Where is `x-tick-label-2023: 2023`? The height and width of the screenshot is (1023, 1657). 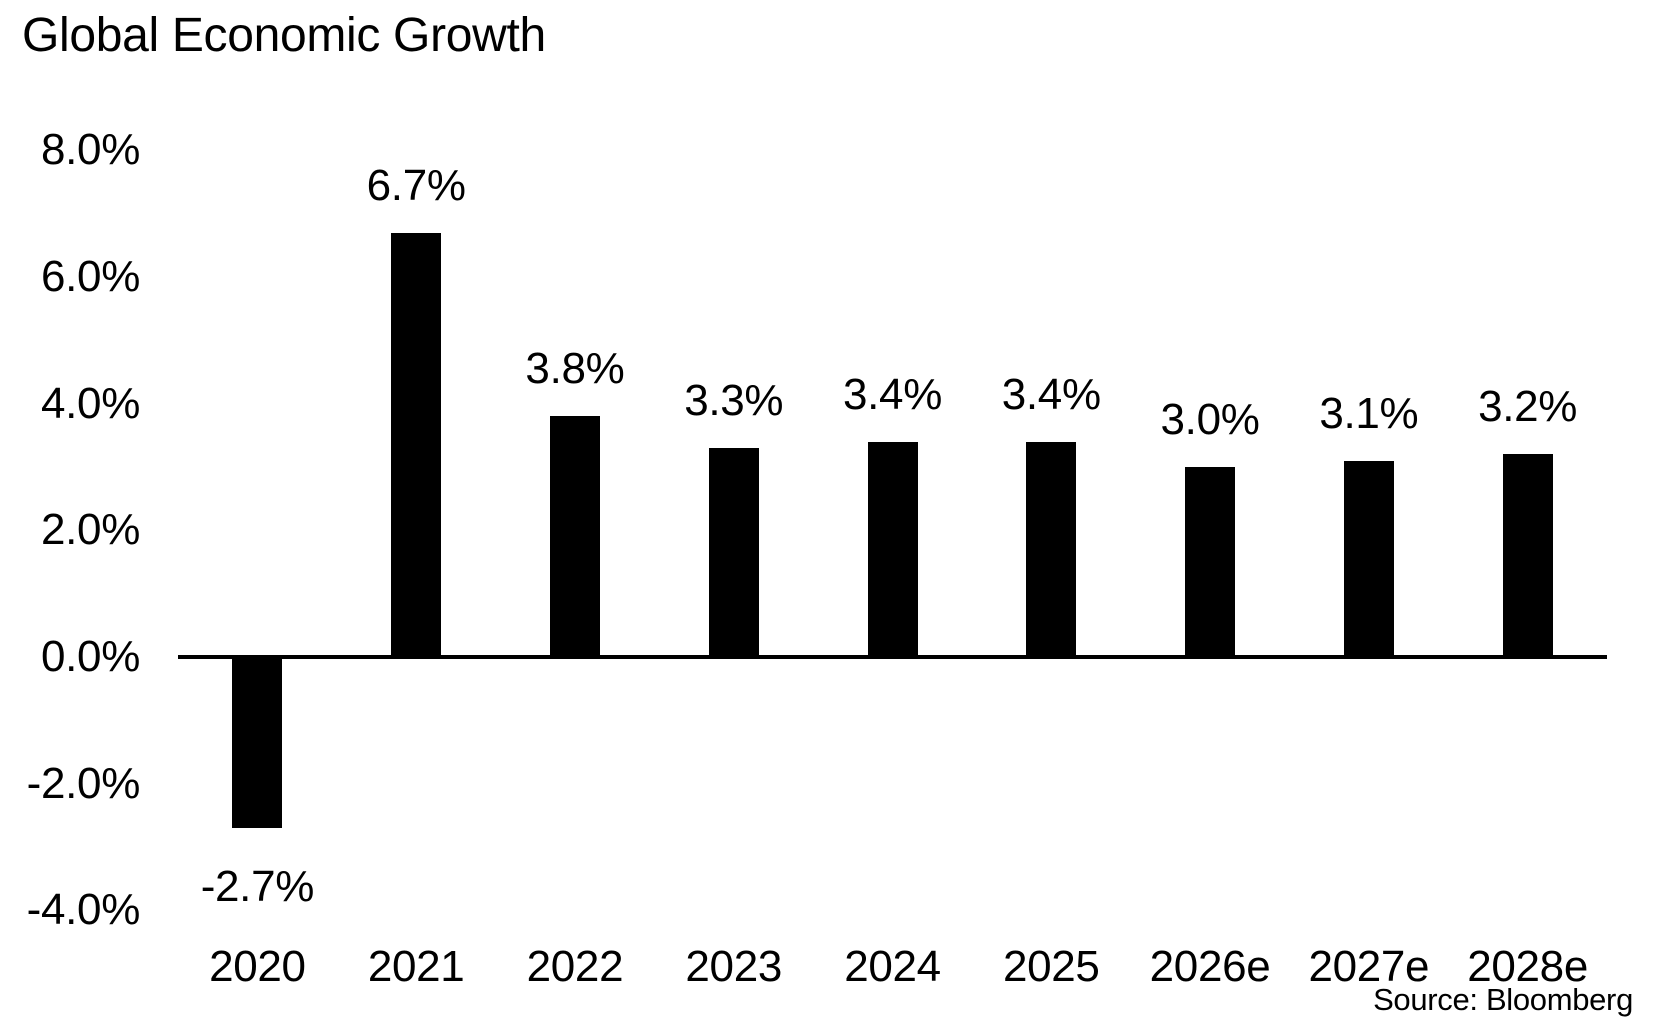 x-tick-label-2023: 2023 is located at coordinates (734, 966).